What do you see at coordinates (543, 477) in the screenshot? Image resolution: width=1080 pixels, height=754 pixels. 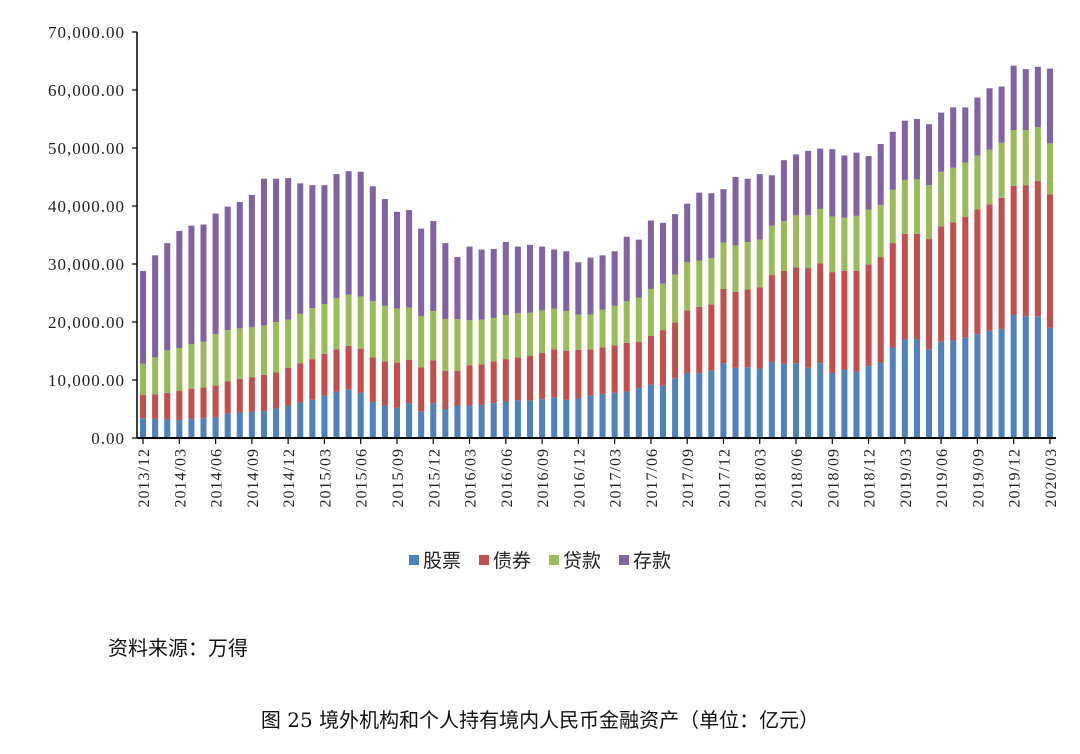 I see `x-tick-label: 2016/09` at bounding box center [543, 477].